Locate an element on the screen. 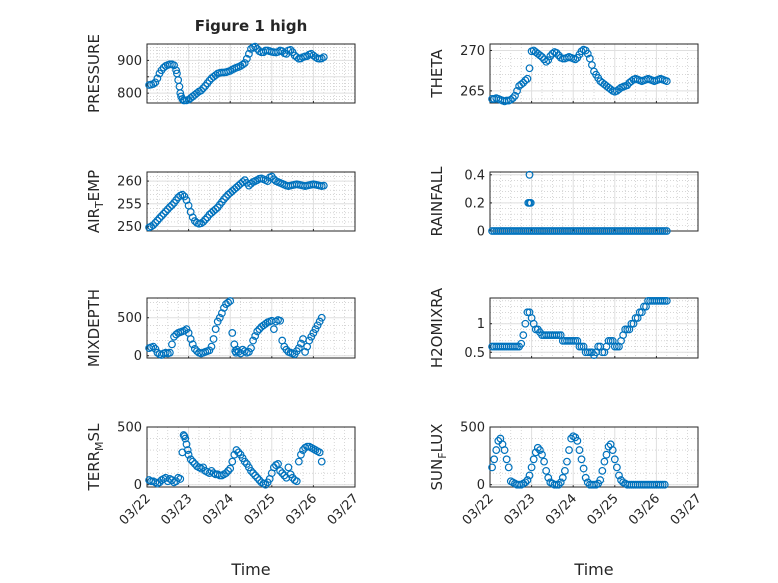 This screenshot has width=778, height=583. y-axis-label-mixdepth: MIXDEPTH is located at coordinates (94, 328).